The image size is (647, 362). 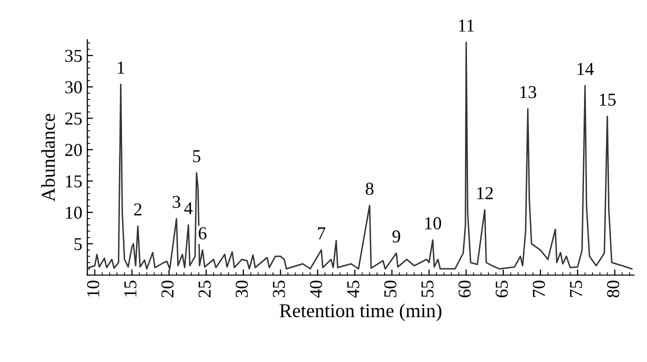 I want to click on x-axis-title: Retention time (min), so click(x=361, y=313).